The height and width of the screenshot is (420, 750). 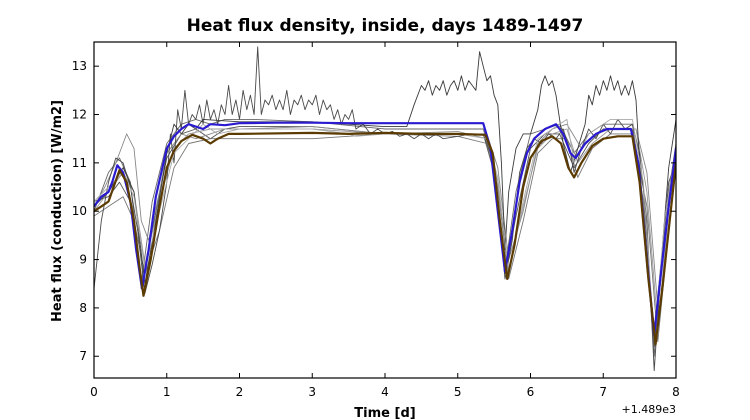 What do you see at coordinates (83, 260) in the screenshot?
I see `y-tick-label: 9` at bounding box center [83, 260].